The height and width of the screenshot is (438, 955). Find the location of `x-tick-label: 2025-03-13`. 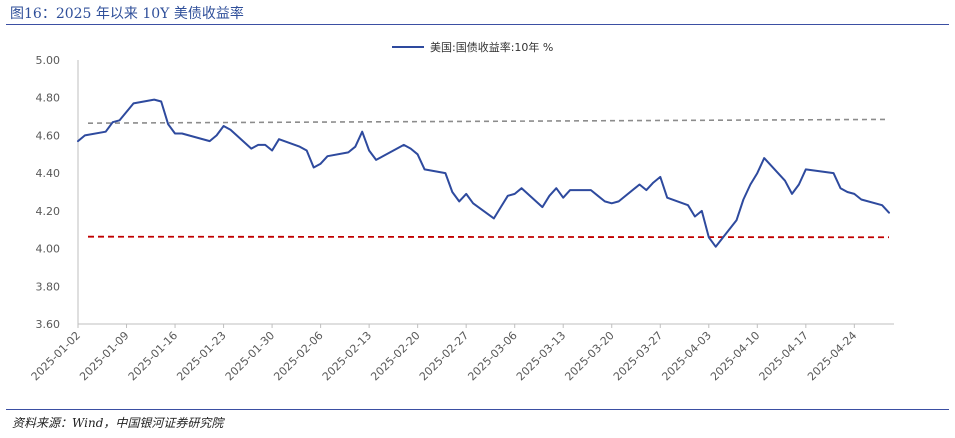

x-tick-label: 2025-03-13 is located at coordinates (541, 356).